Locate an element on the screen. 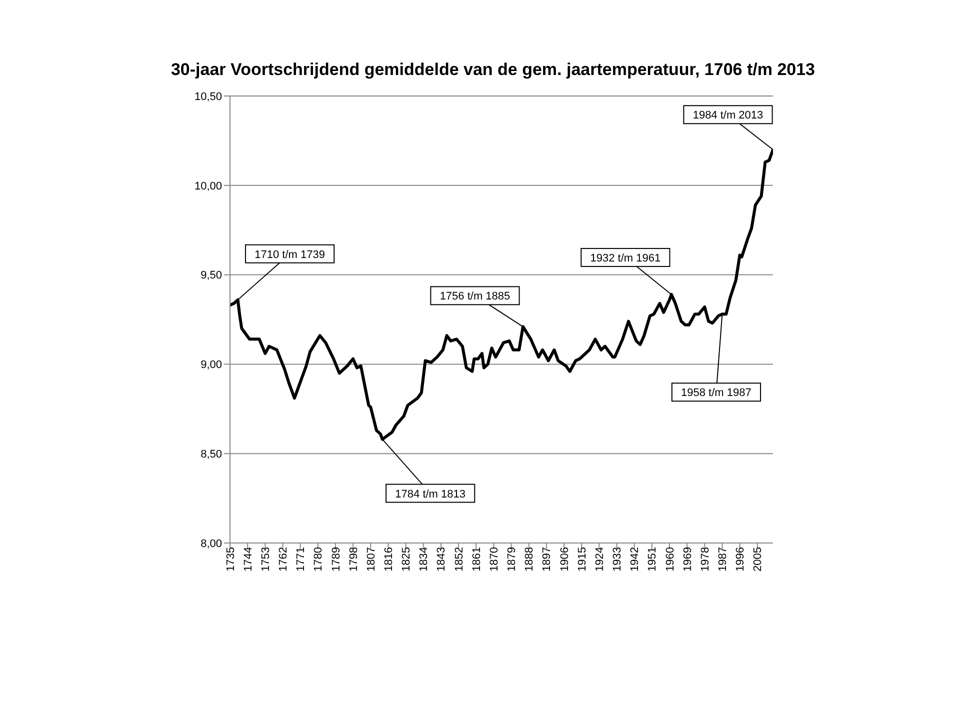 Image resolution: width=960 pixels, height=720 pixels. y-tick-label: 9,00 is located at coordinates (211, 365).